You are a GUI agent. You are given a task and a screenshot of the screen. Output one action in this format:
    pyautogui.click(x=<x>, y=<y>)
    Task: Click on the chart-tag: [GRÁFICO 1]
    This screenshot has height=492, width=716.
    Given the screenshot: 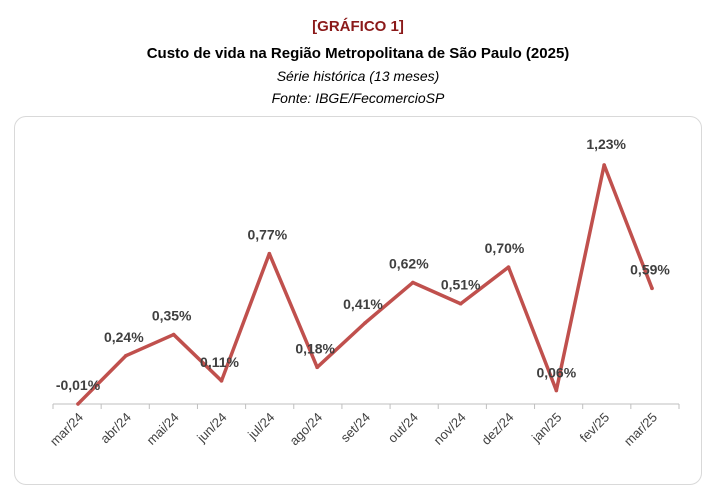 What is the action you would take?
    pyautogui.click(x=358, y=26)
    